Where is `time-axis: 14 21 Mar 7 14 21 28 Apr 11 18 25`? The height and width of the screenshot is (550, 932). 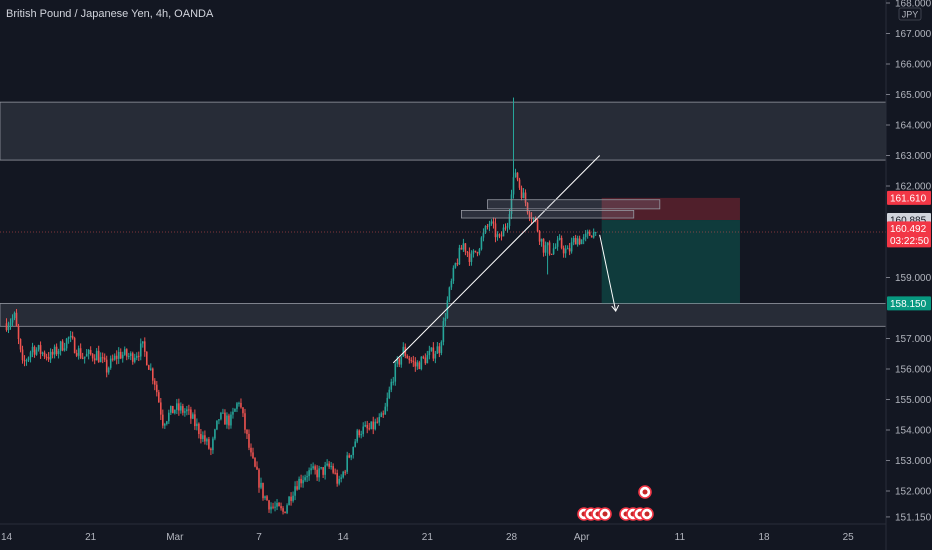 time-axis: 14 21 Mar 7 14 21 28 Apr 11 18 25 is located at coordinates (427, 537).